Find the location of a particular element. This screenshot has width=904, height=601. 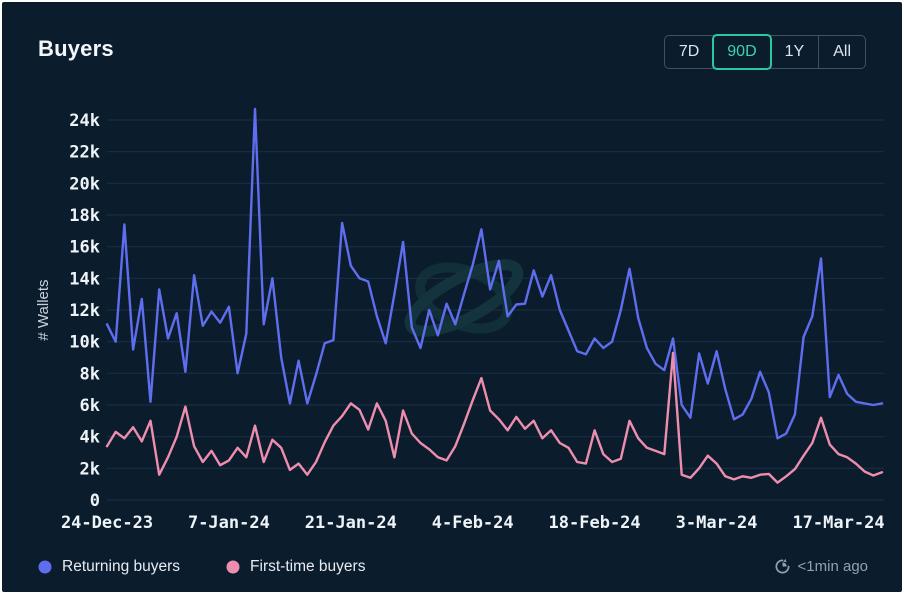

legend-label: First-time buyers is located at coordinates (308, 566).